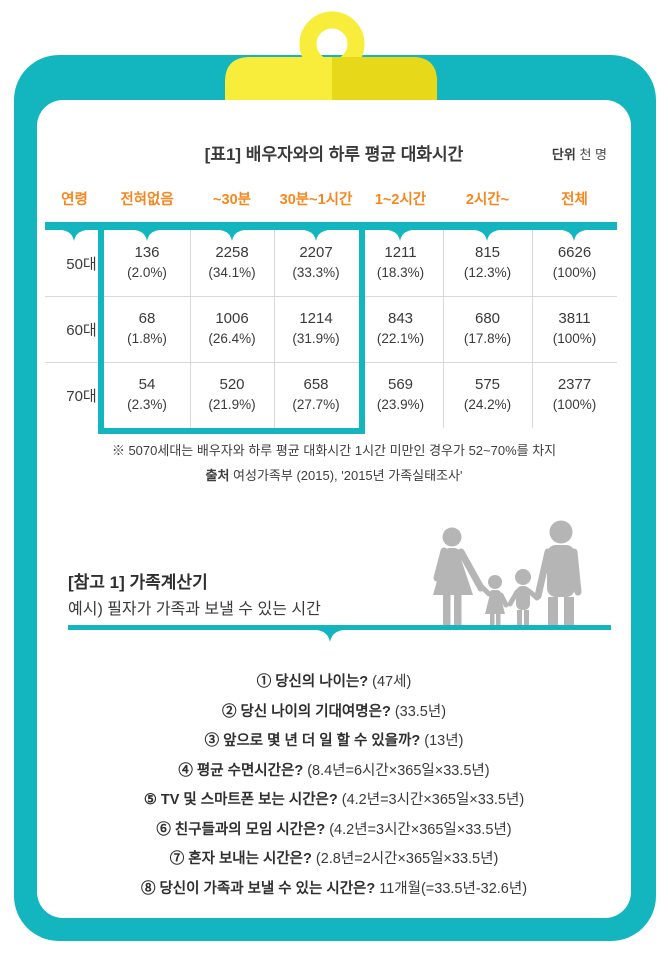 The image size is (668, 954). What do you see at coordinates (147, 394) in the screenshot?
I see `table-cell: 54 (2.3%)` at bounding box center [147, 394].